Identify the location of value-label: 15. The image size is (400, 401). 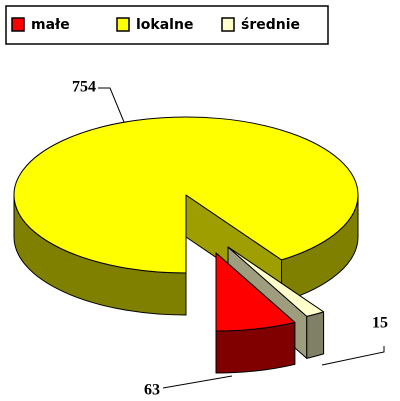
(380, 323).